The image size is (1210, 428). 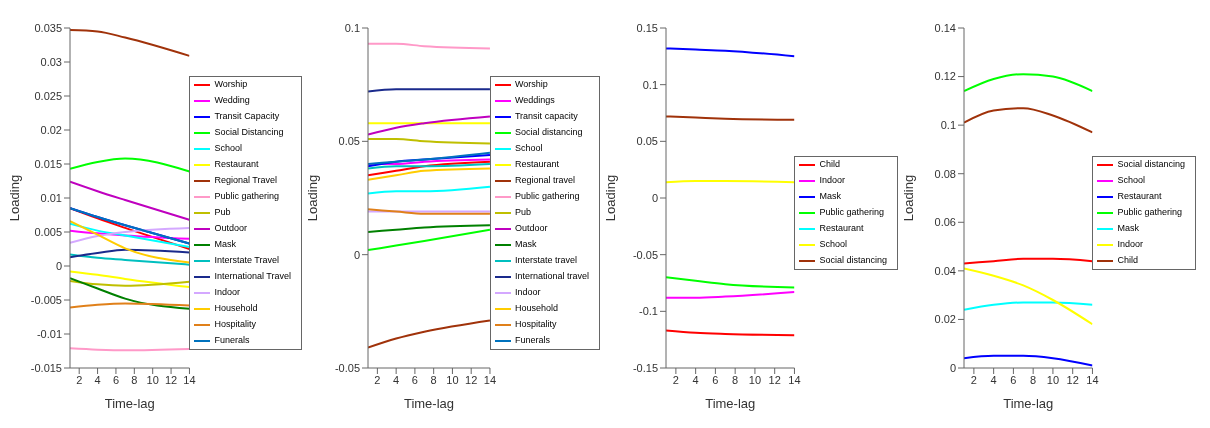 I want to click on y-tick-label: -0.1, so click(x=648, y=311).